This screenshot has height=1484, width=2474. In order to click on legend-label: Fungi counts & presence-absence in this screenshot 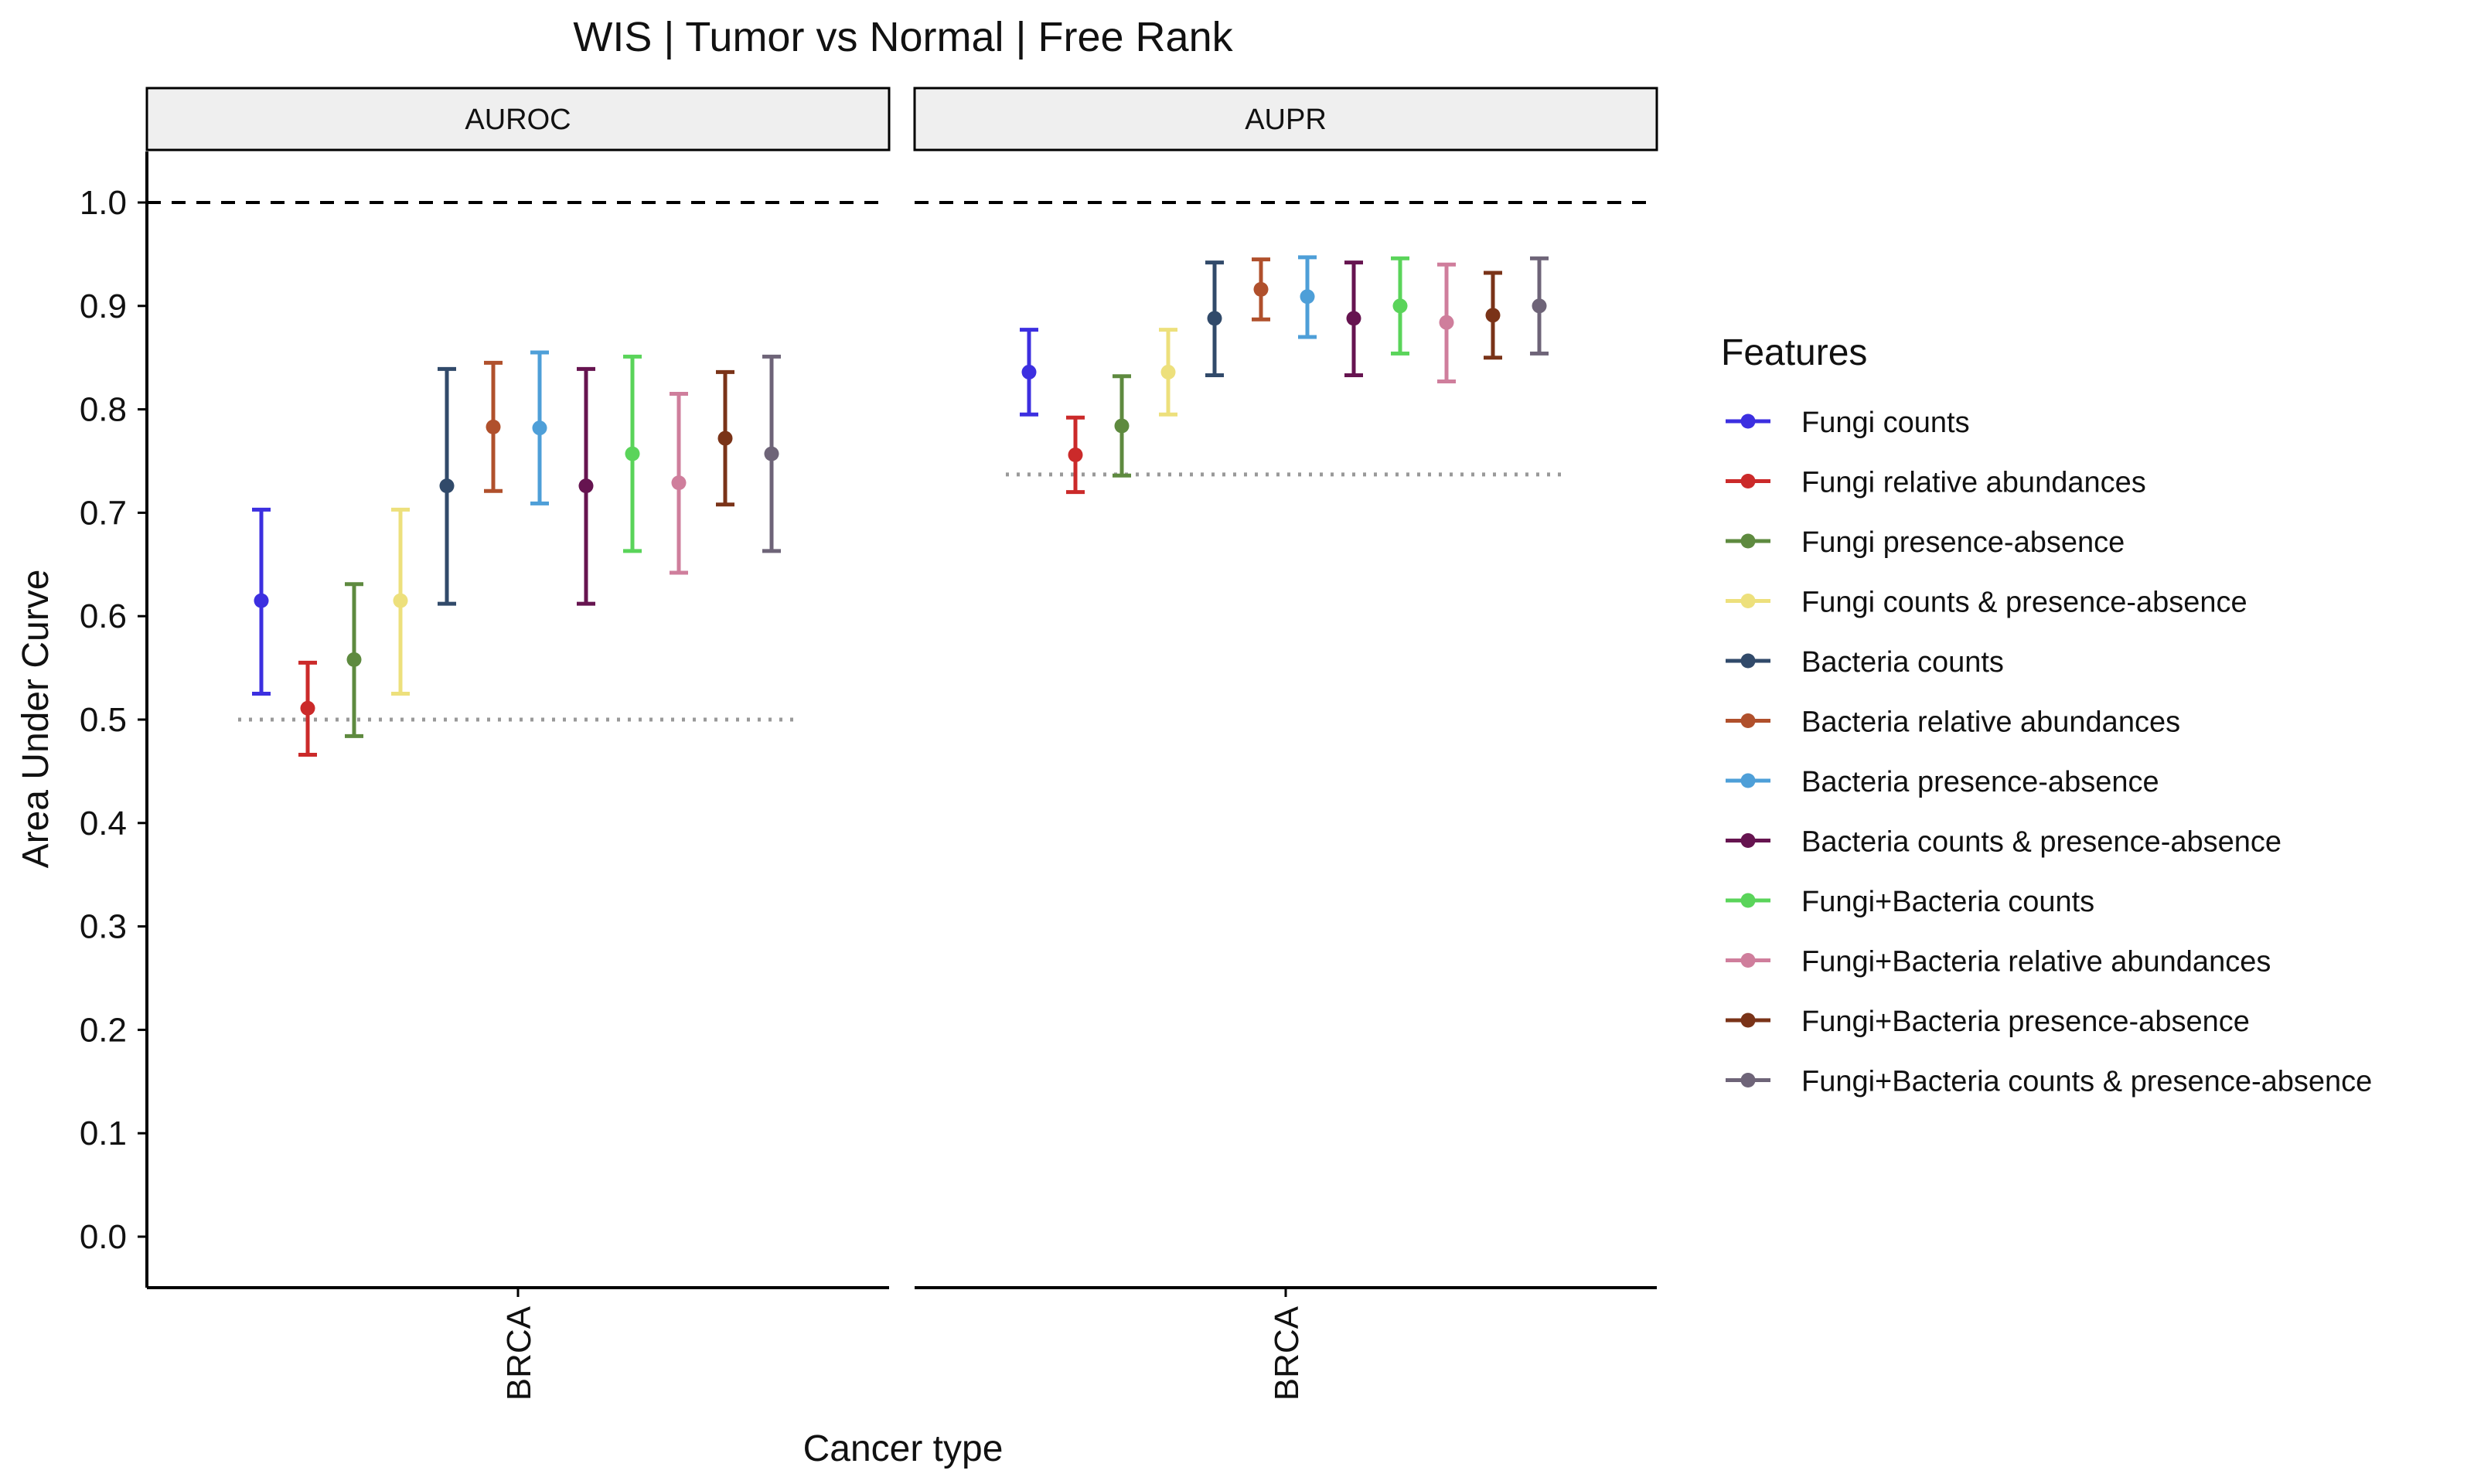, I will do `click(2024, 603)`.